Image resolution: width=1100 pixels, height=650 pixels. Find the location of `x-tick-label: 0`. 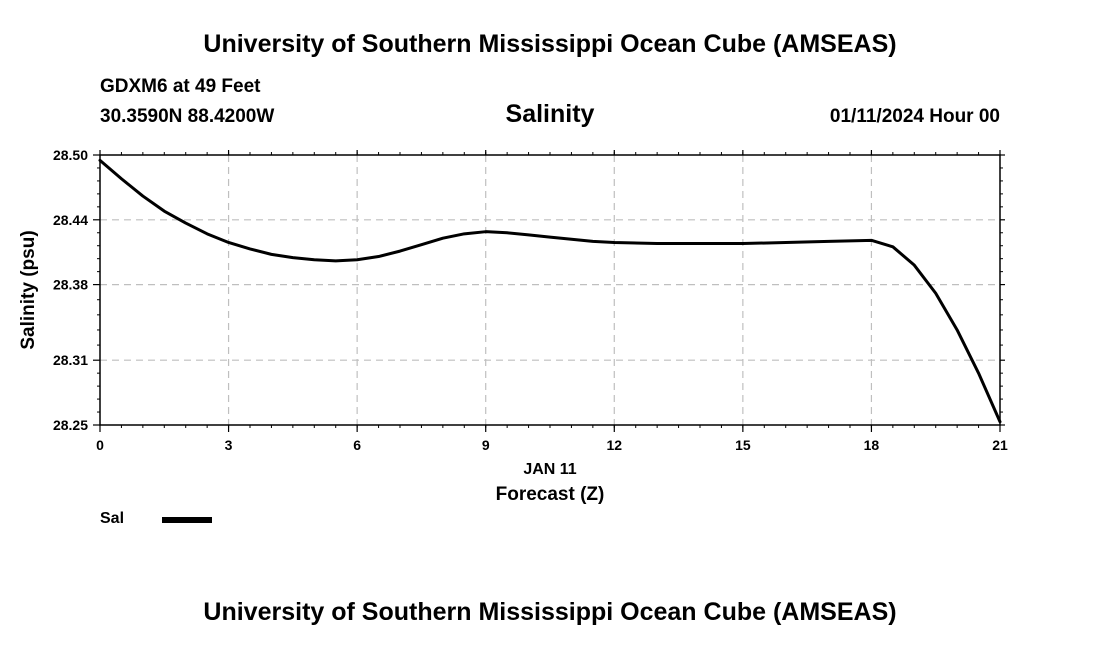

x-tick-label: 0 is located at coordinates (100, 445).